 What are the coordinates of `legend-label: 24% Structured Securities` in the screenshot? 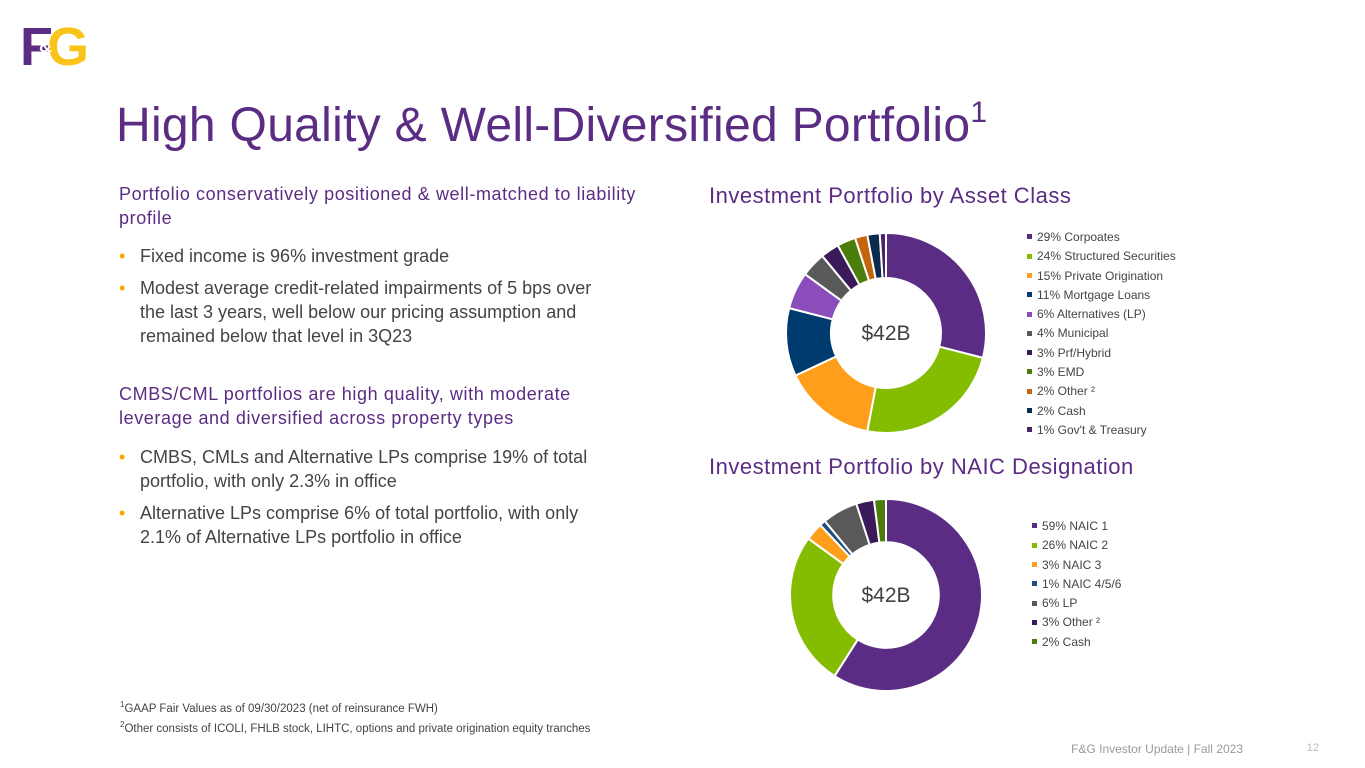 It's located at (1106, 256).